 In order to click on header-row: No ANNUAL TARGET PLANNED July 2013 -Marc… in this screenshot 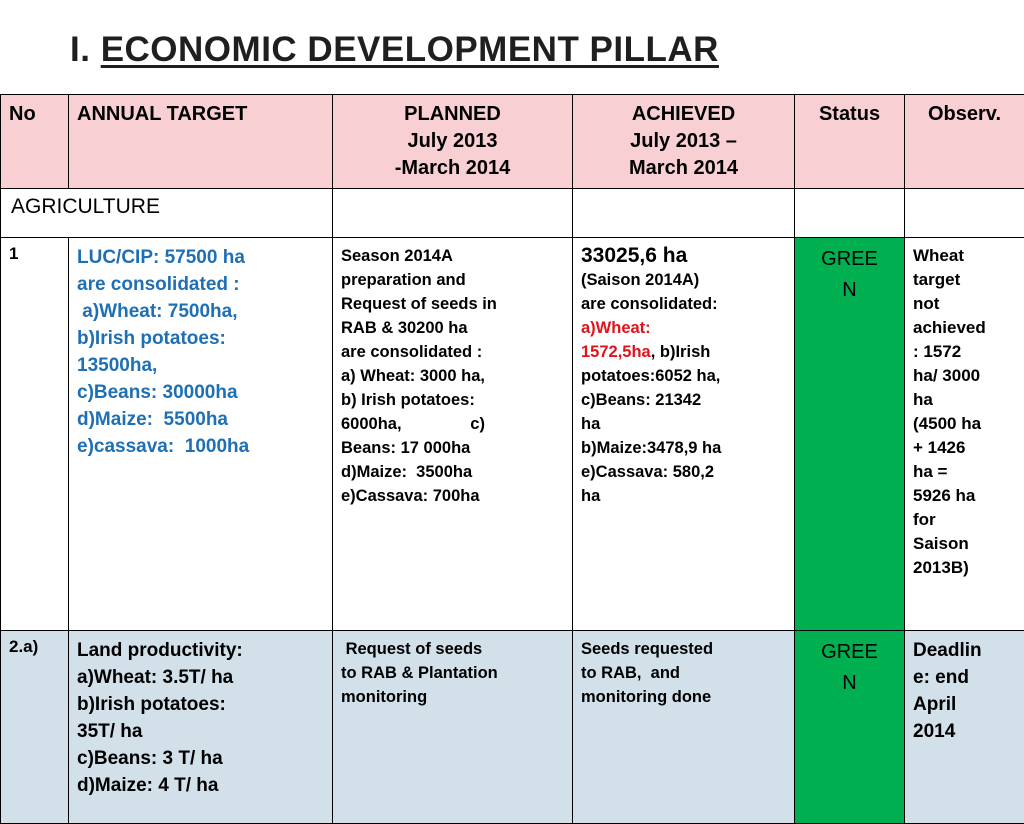, I will do `click(512, 142)`.